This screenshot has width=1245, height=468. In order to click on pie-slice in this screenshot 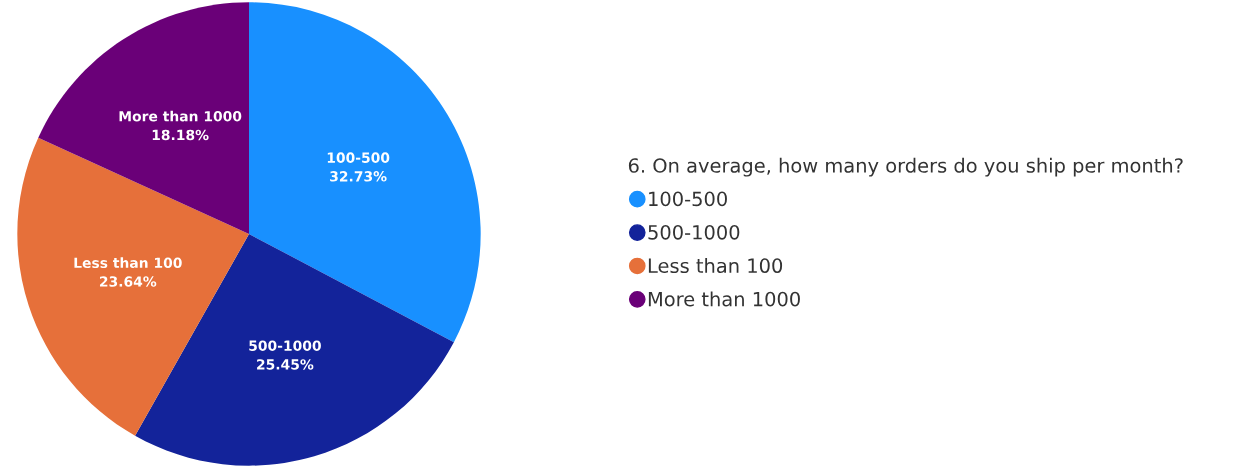, I will do `click(143, 118)`.